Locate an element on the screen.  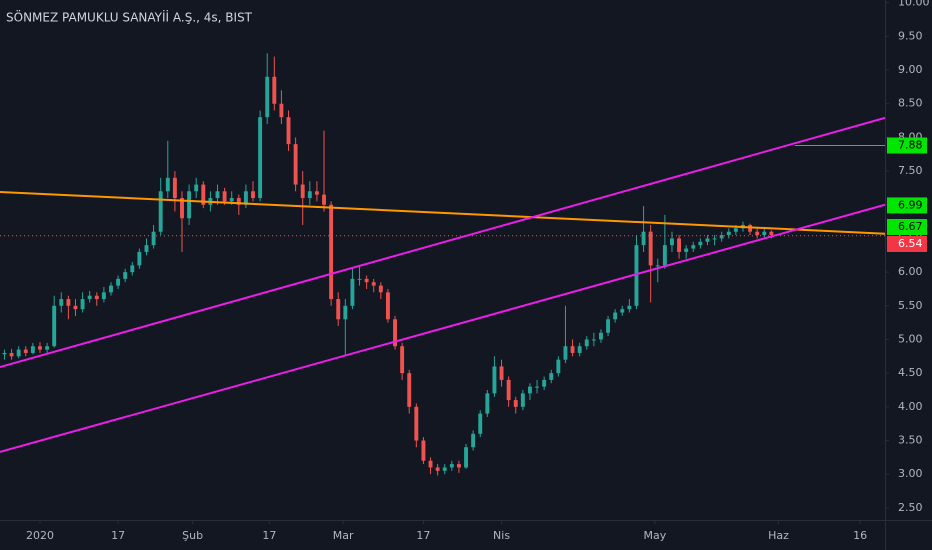
y-tick-label: 9.00 is located at coordinates (910, 69).